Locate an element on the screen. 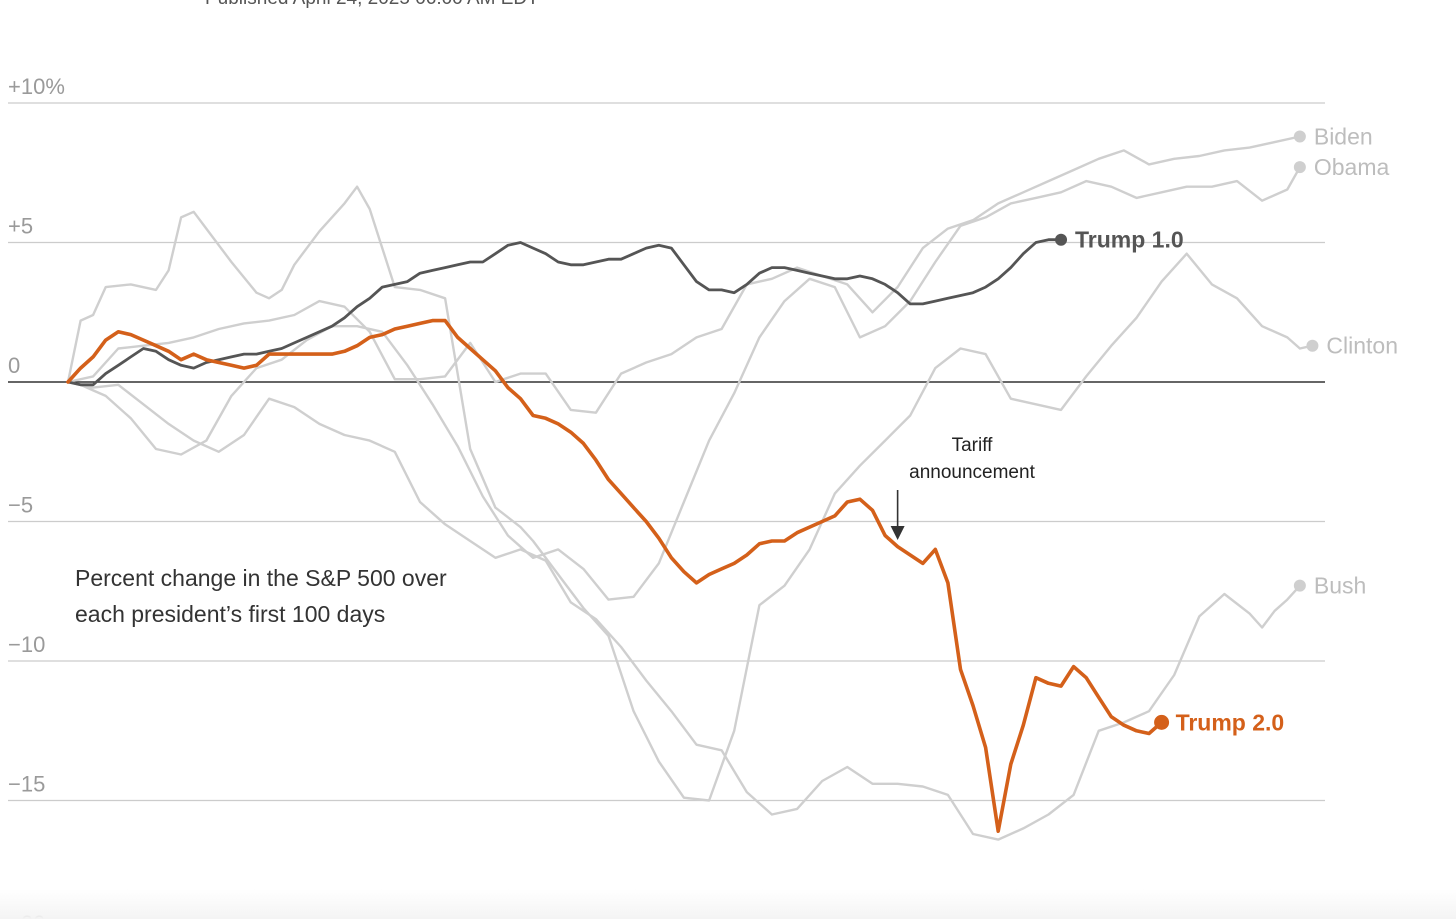 Image resolution: width=1456 pixels, height=919 pixels. y-tick-label: +5 is located at coordinates (20, 226).